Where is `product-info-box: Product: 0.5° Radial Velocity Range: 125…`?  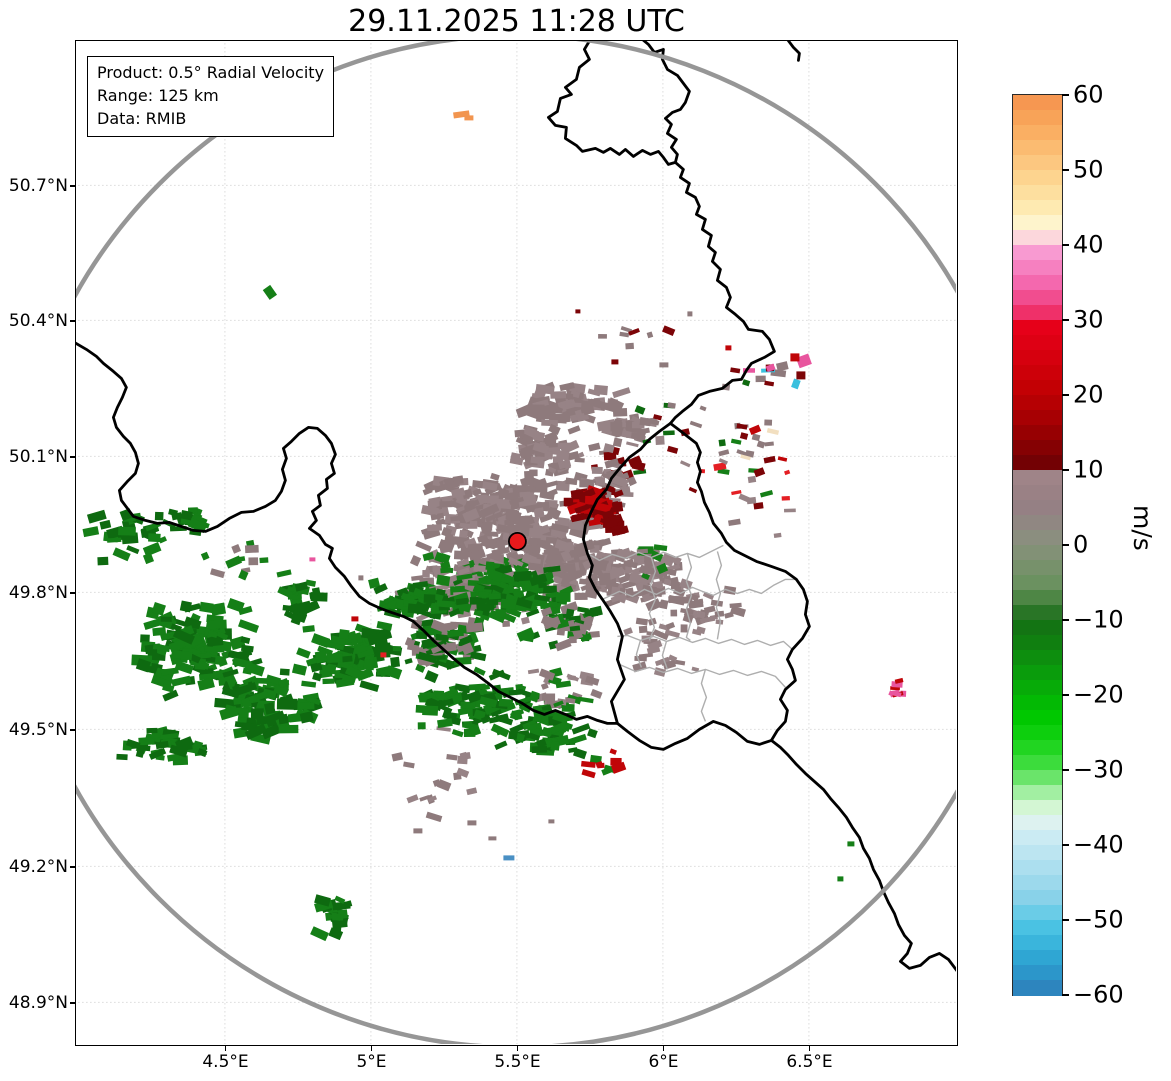
product-info-box: Product: 0.5° Radial Velocity Range: 125… is located at coordinates (211, 96).